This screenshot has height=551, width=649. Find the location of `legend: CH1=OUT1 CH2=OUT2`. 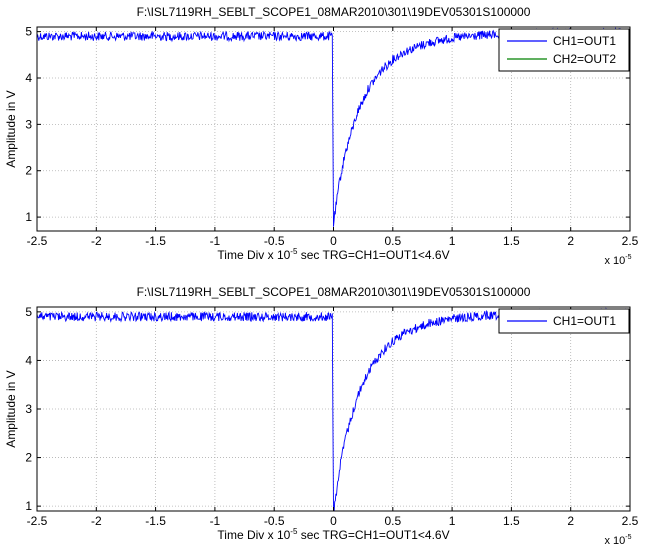

legend: CH1=OUT1 CH2=OUT2 is located at coordinates (564, 50).